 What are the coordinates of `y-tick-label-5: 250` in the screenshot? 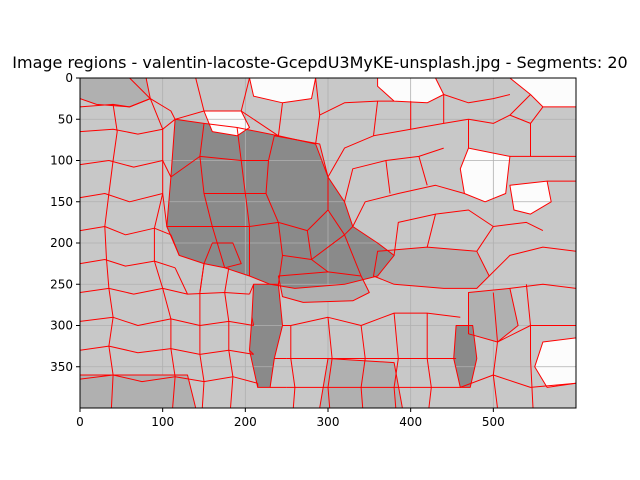 It's located at (61, 284).